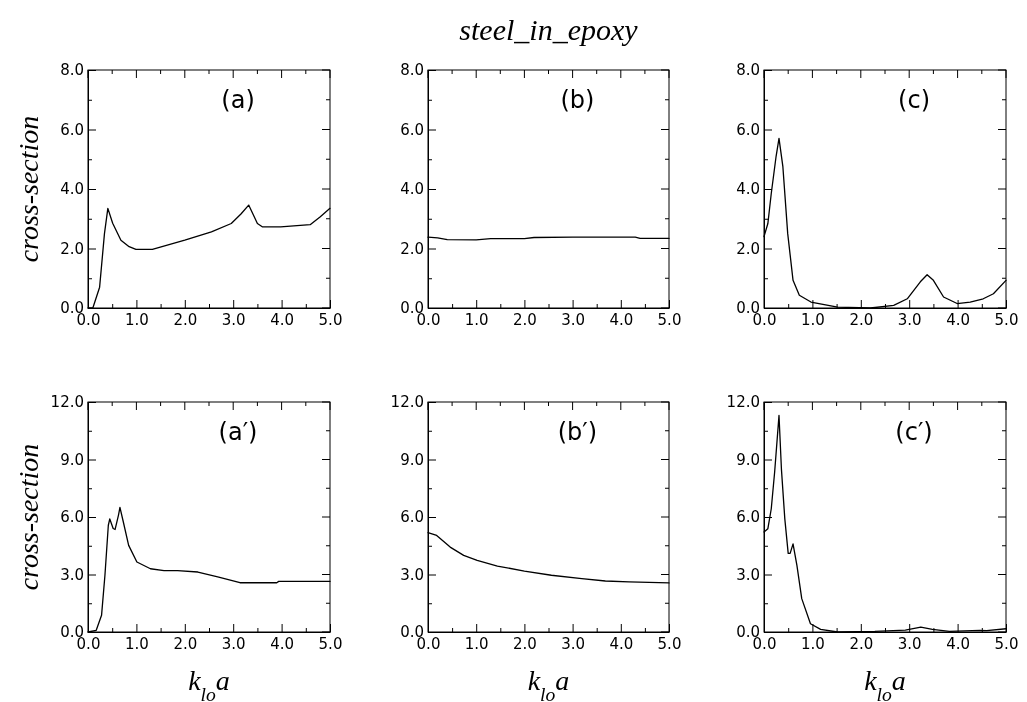  What do you see at coordinates (577, 432) in the screenshot?
I see `annotation: (b′)` at bounding box center [577, 432].